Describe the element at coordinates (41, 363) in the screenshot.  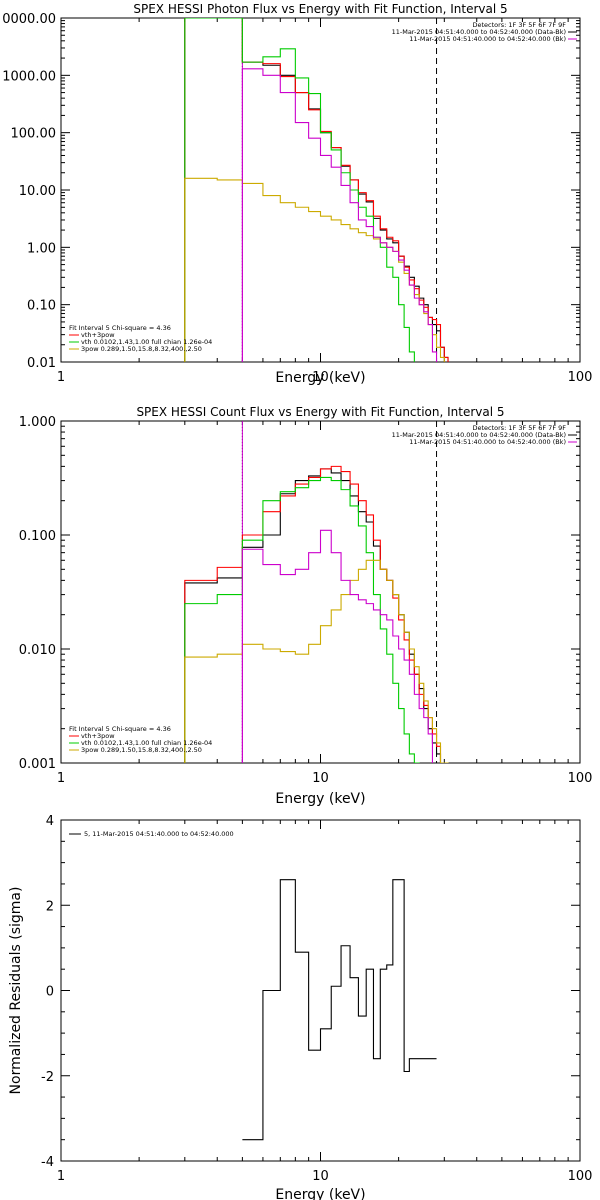
I see `y-tick-label: 0.01` at that location.